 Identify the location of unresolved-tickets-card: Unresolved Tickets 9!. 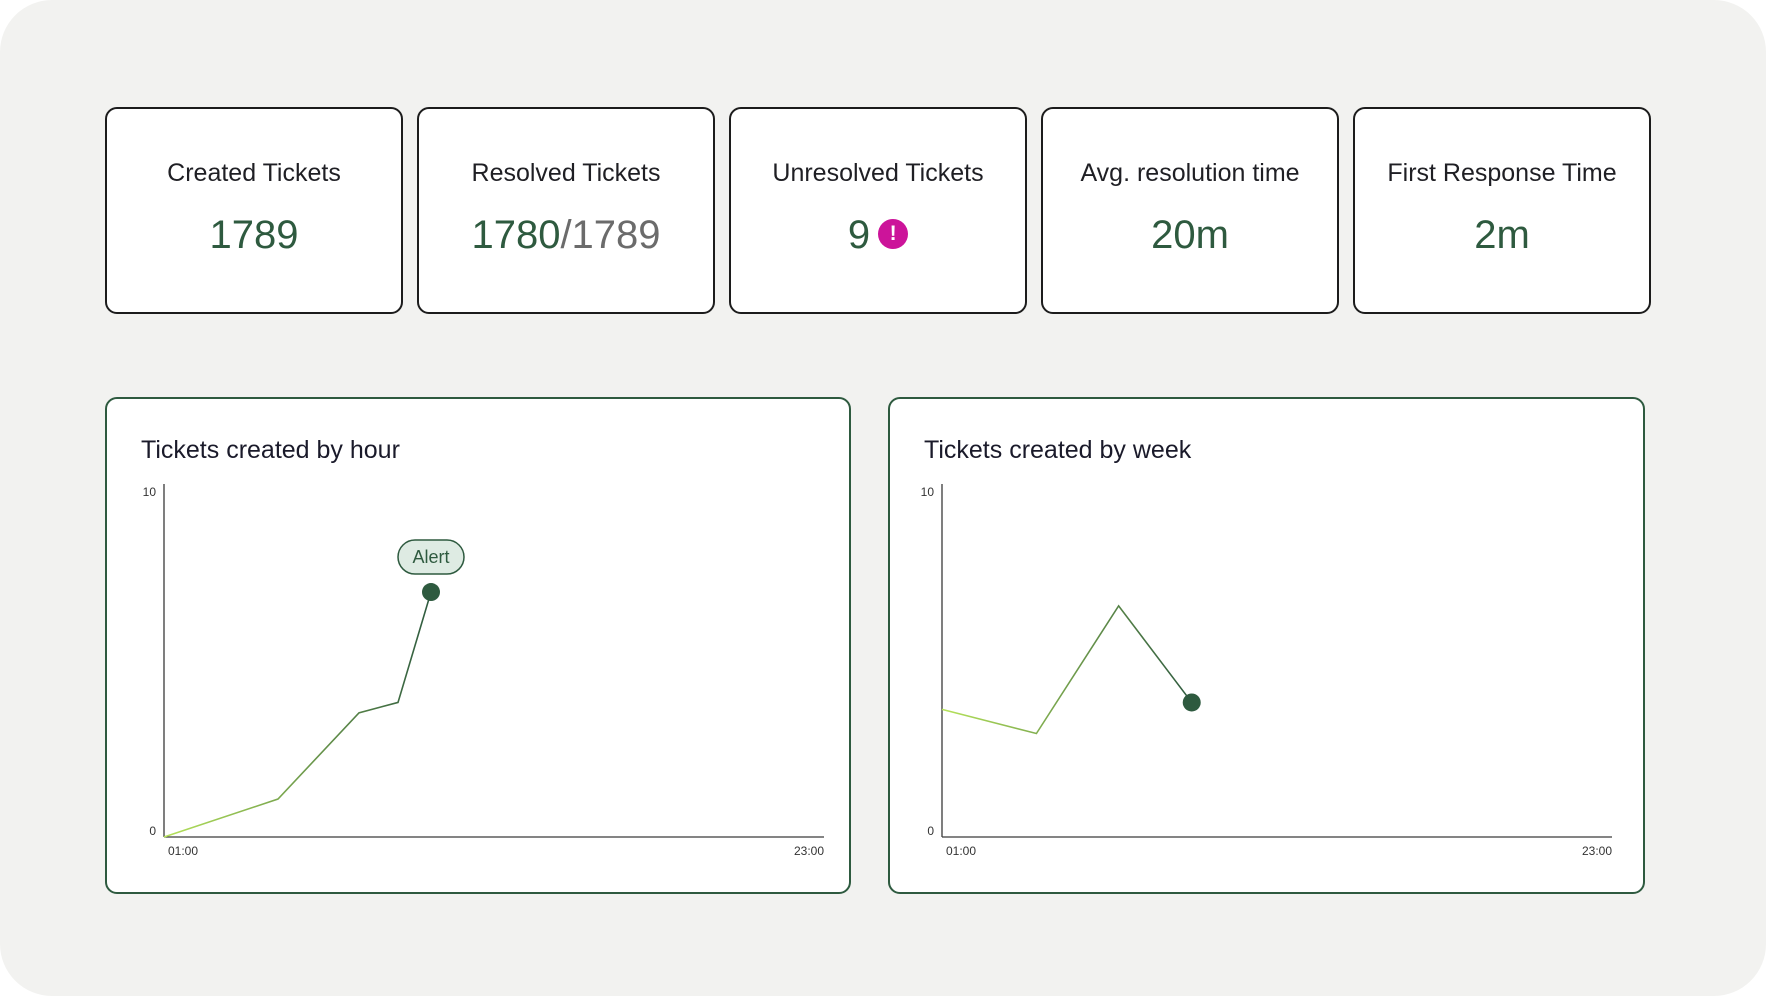
(878, 210).